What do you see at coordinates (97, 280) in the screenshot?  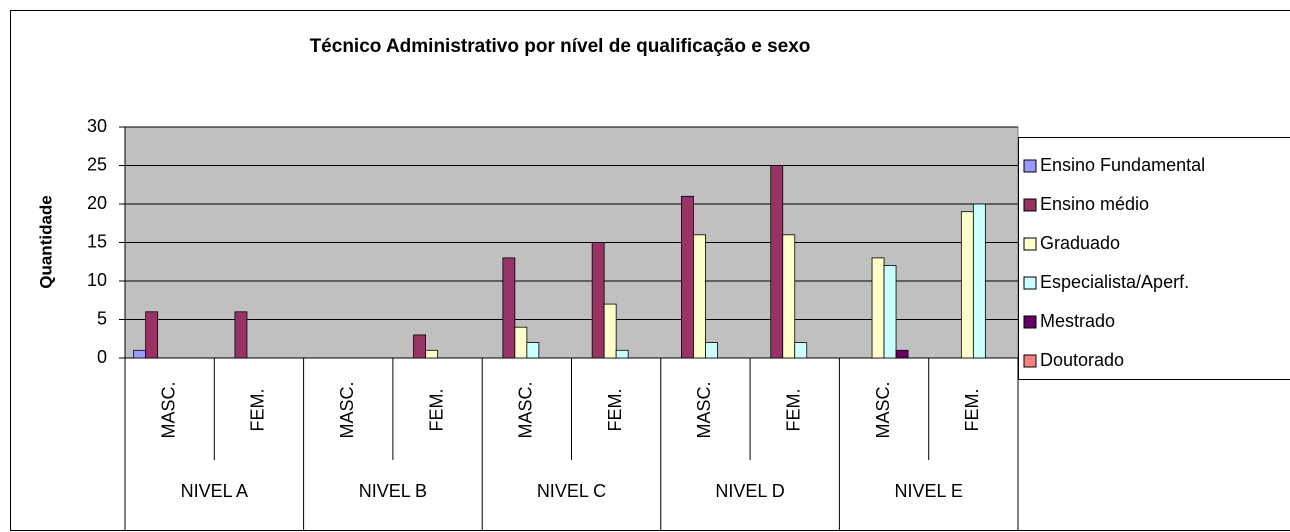 I see `y-tick-label: 10` at bounding box center [97, 280].